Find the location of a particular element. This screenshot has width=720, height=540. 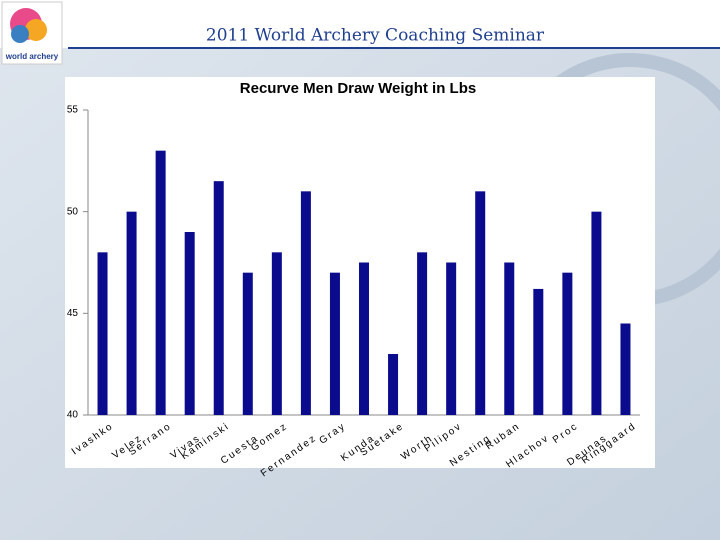

y-tick-label: 40 is located at coordinates (73, 415).